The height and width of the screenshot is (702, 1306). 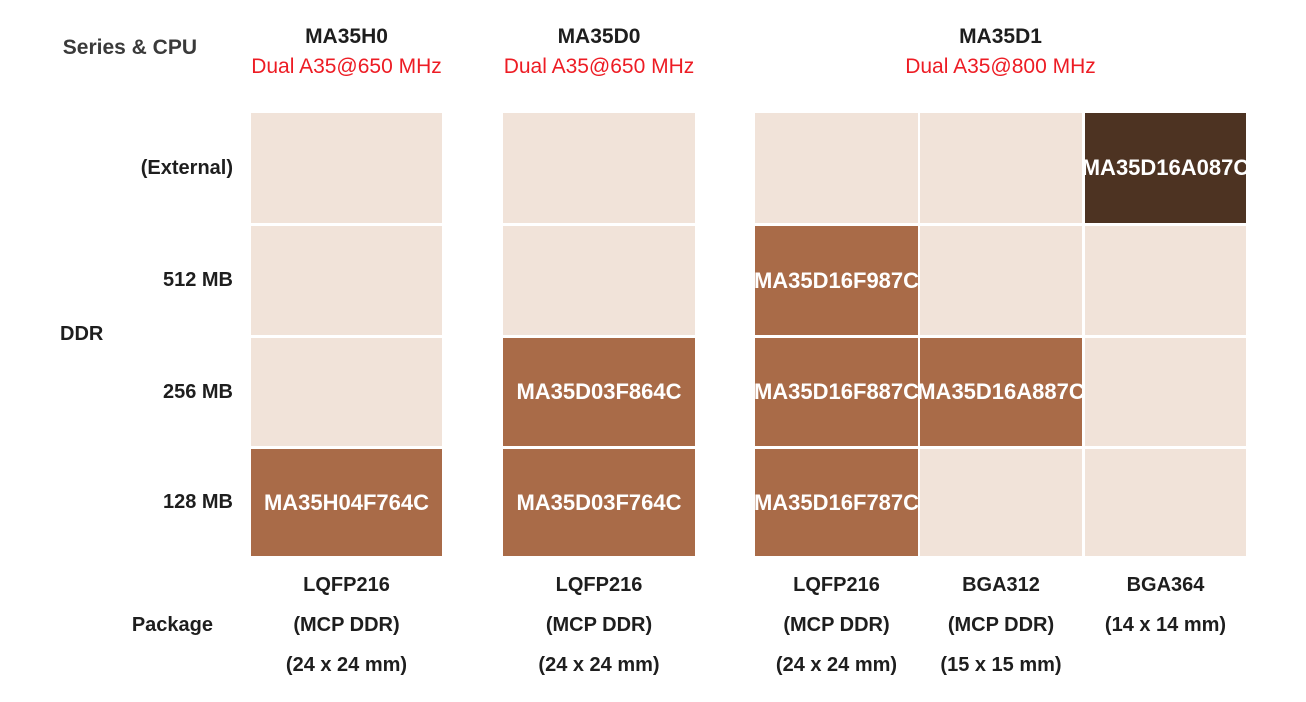 What do you see at coordinates (346, 502) in the screenshot?
I see `cell-ma35h0-128mb: MA35H04F764C` at bounding box center [346, 502].